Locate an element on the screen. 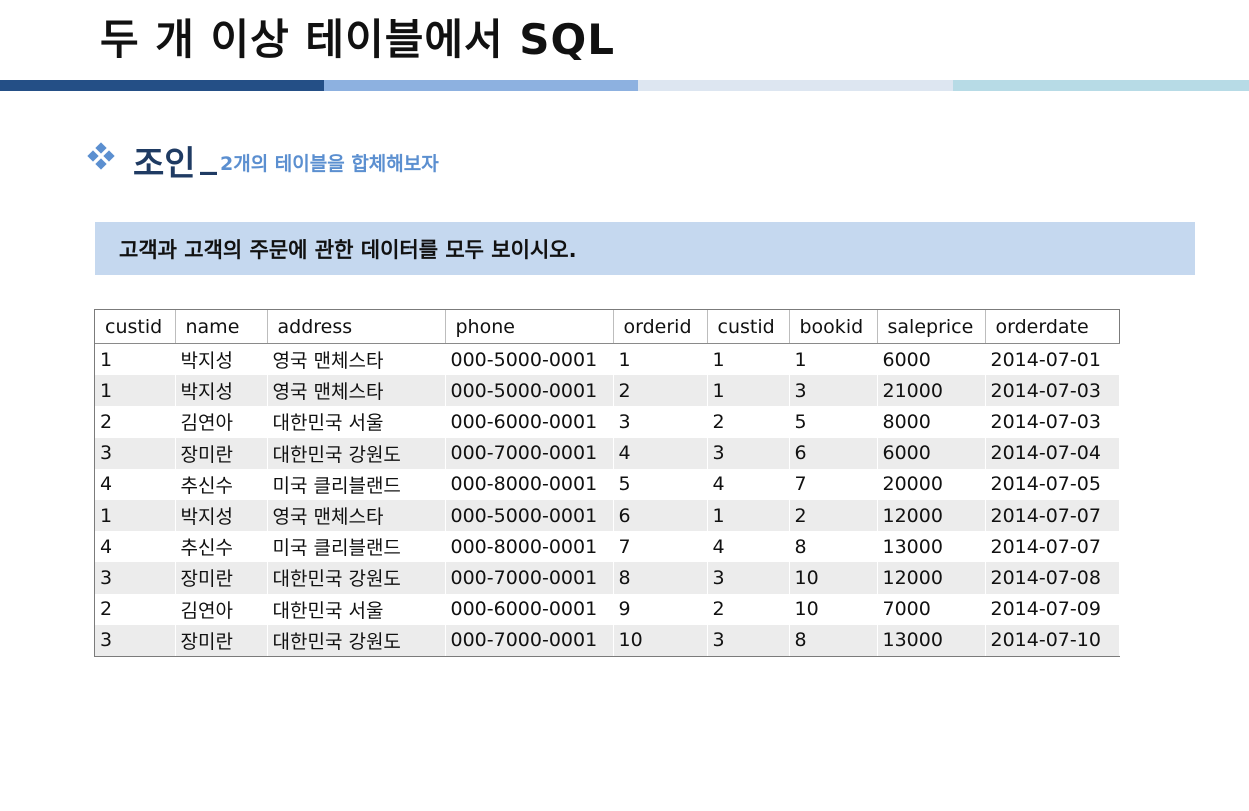 Image resolution: width=1249 pixels, height=811 pixels. table-cell-orderid: 5 is located at coordinates (660, 484).